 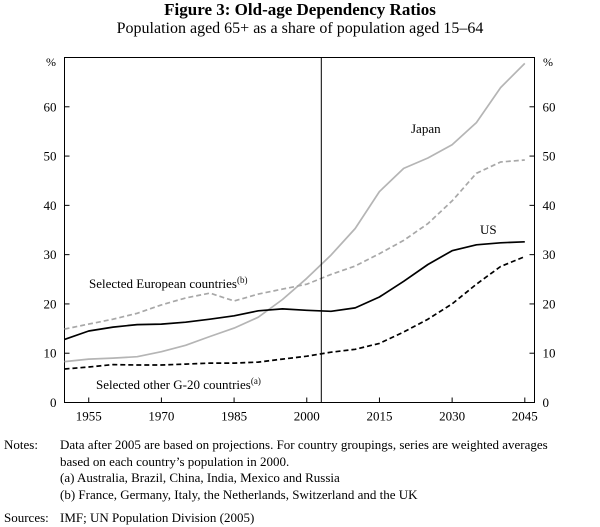 I want to click on x-tick-label: 2030, so click(x=452, y=416).